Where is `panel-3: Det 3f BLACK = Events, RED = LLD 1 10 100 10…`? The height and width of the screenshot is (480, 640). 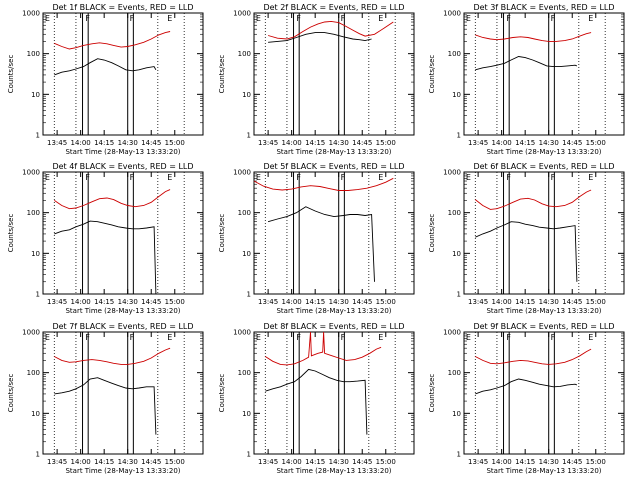 panel-3: Det 3f BLACK = Events, RED = LLD 1 10 100 10… is located at coordinates (526, 79).